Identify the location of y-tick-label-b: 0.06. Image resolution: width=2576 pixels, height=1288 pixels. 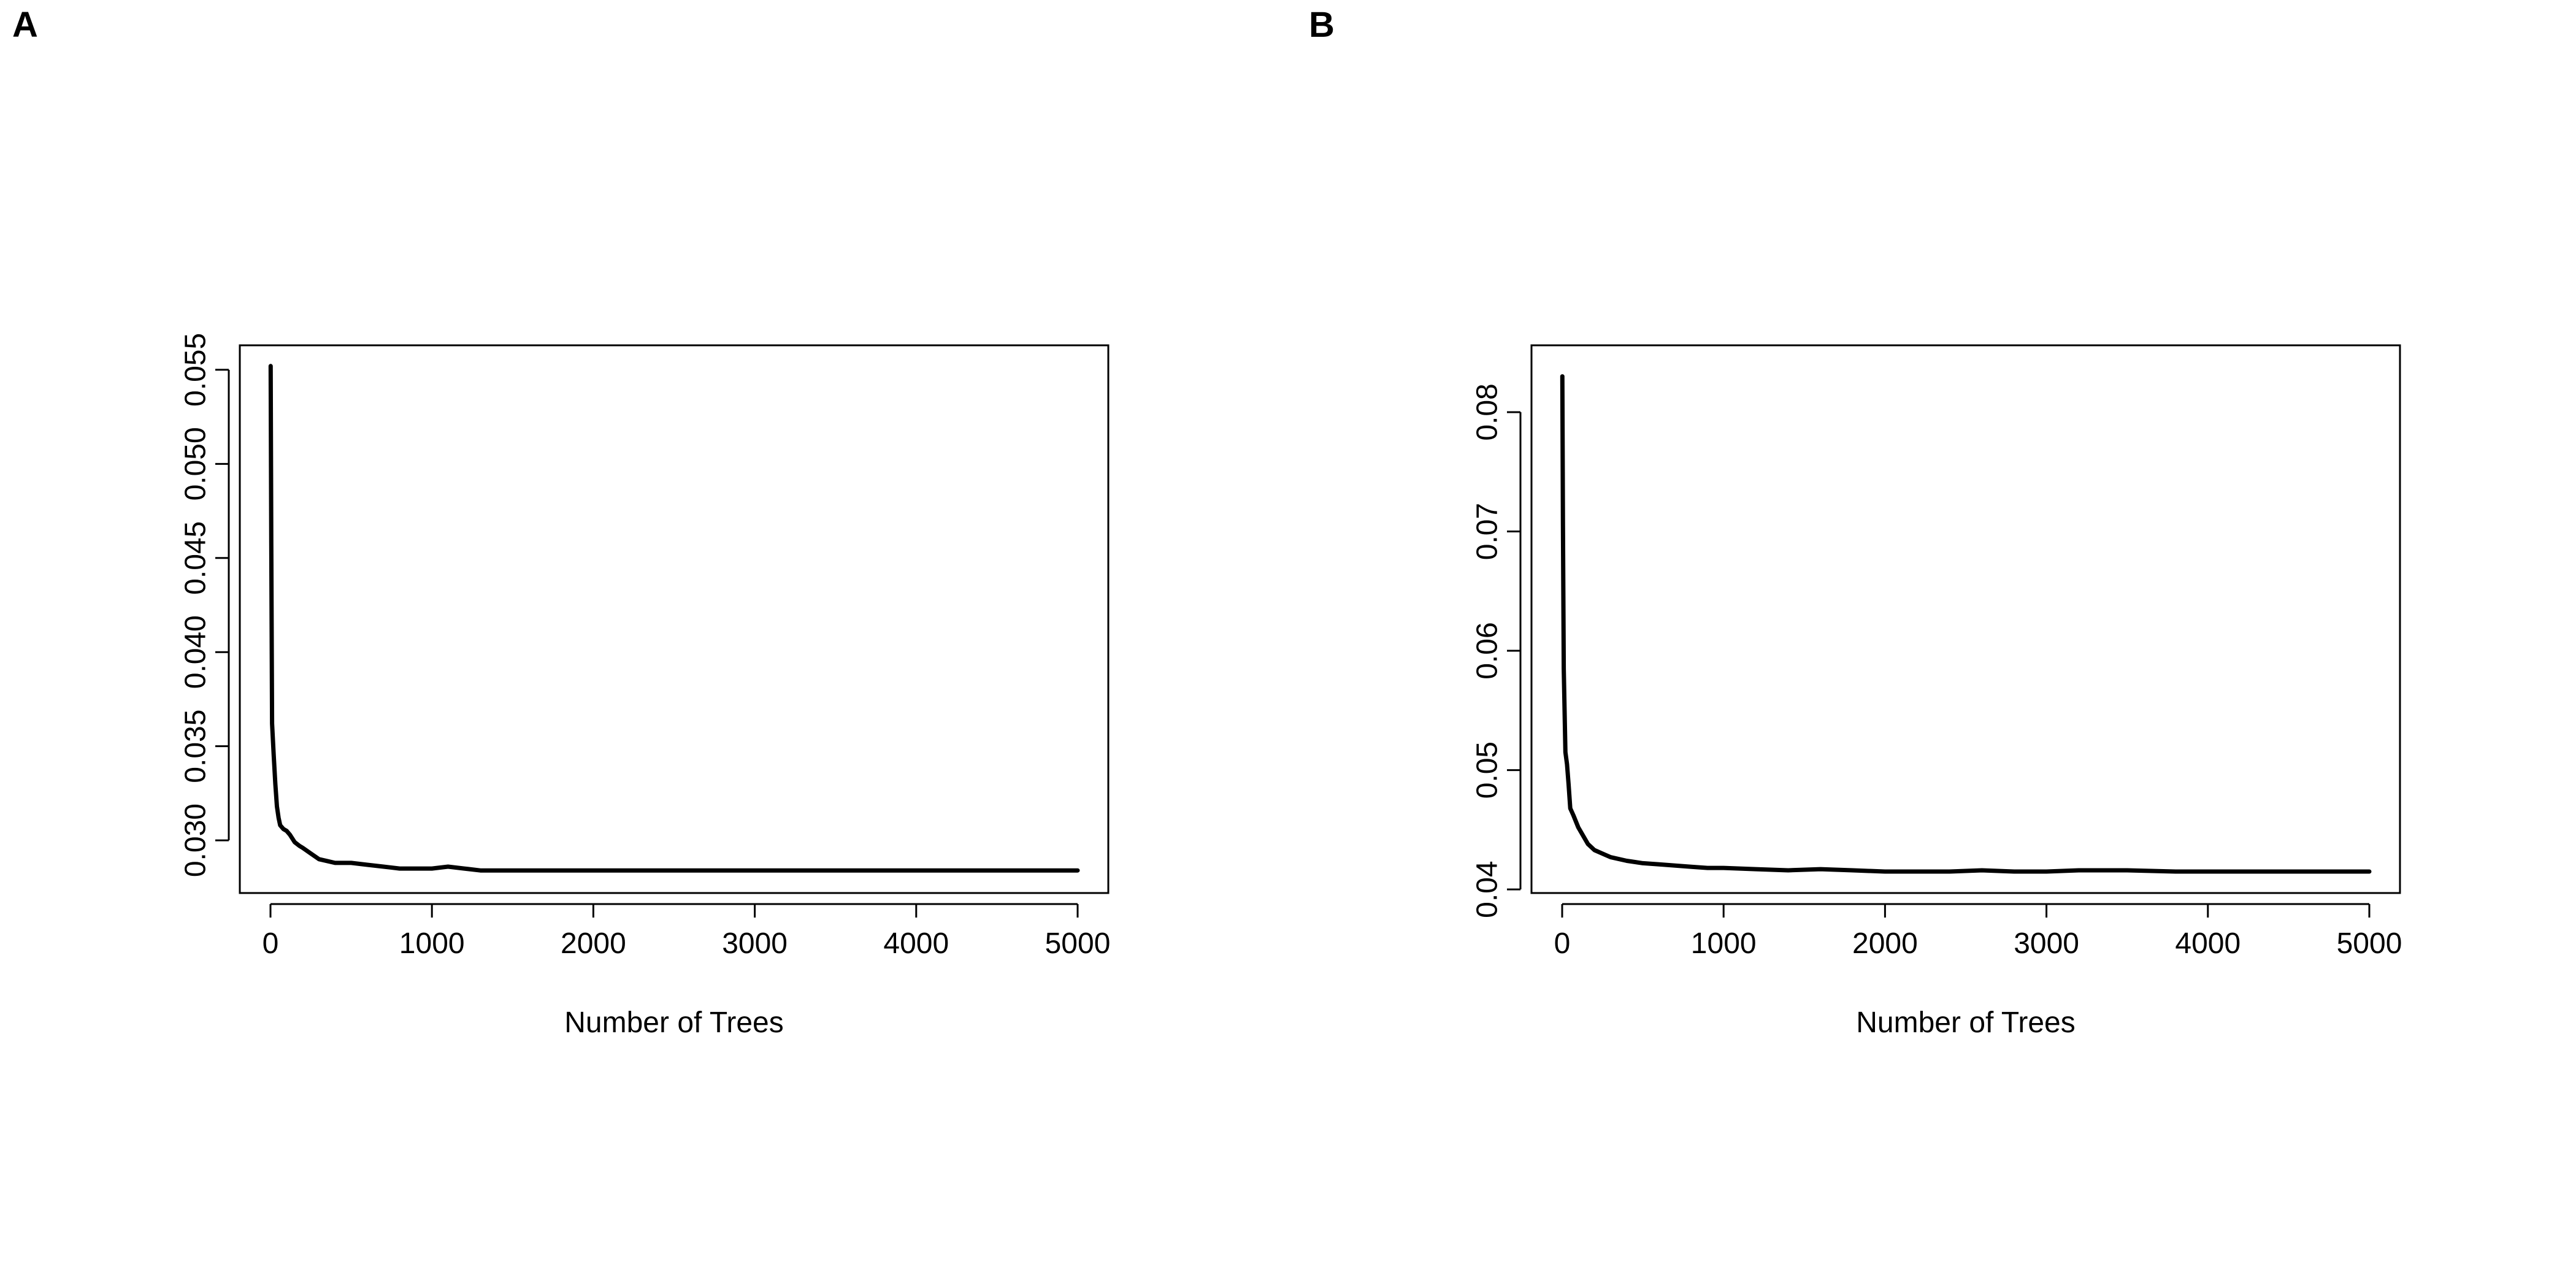
(1487, 650).